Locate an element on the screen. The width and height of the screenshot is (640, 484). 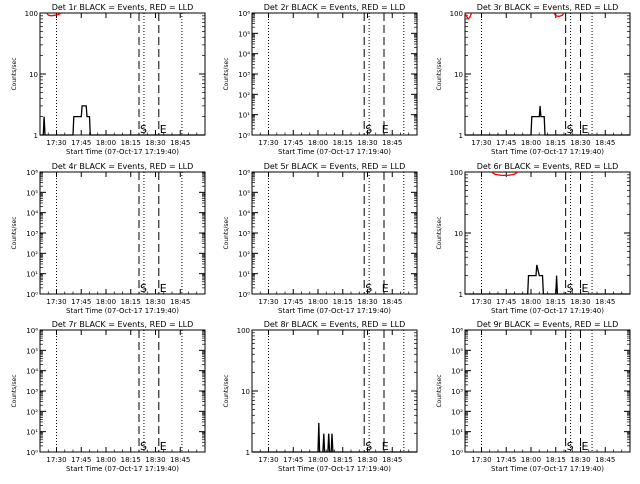
panel-title: Det 3r BLACK = Events, RED = LLD is located at coordinates (548, 7).